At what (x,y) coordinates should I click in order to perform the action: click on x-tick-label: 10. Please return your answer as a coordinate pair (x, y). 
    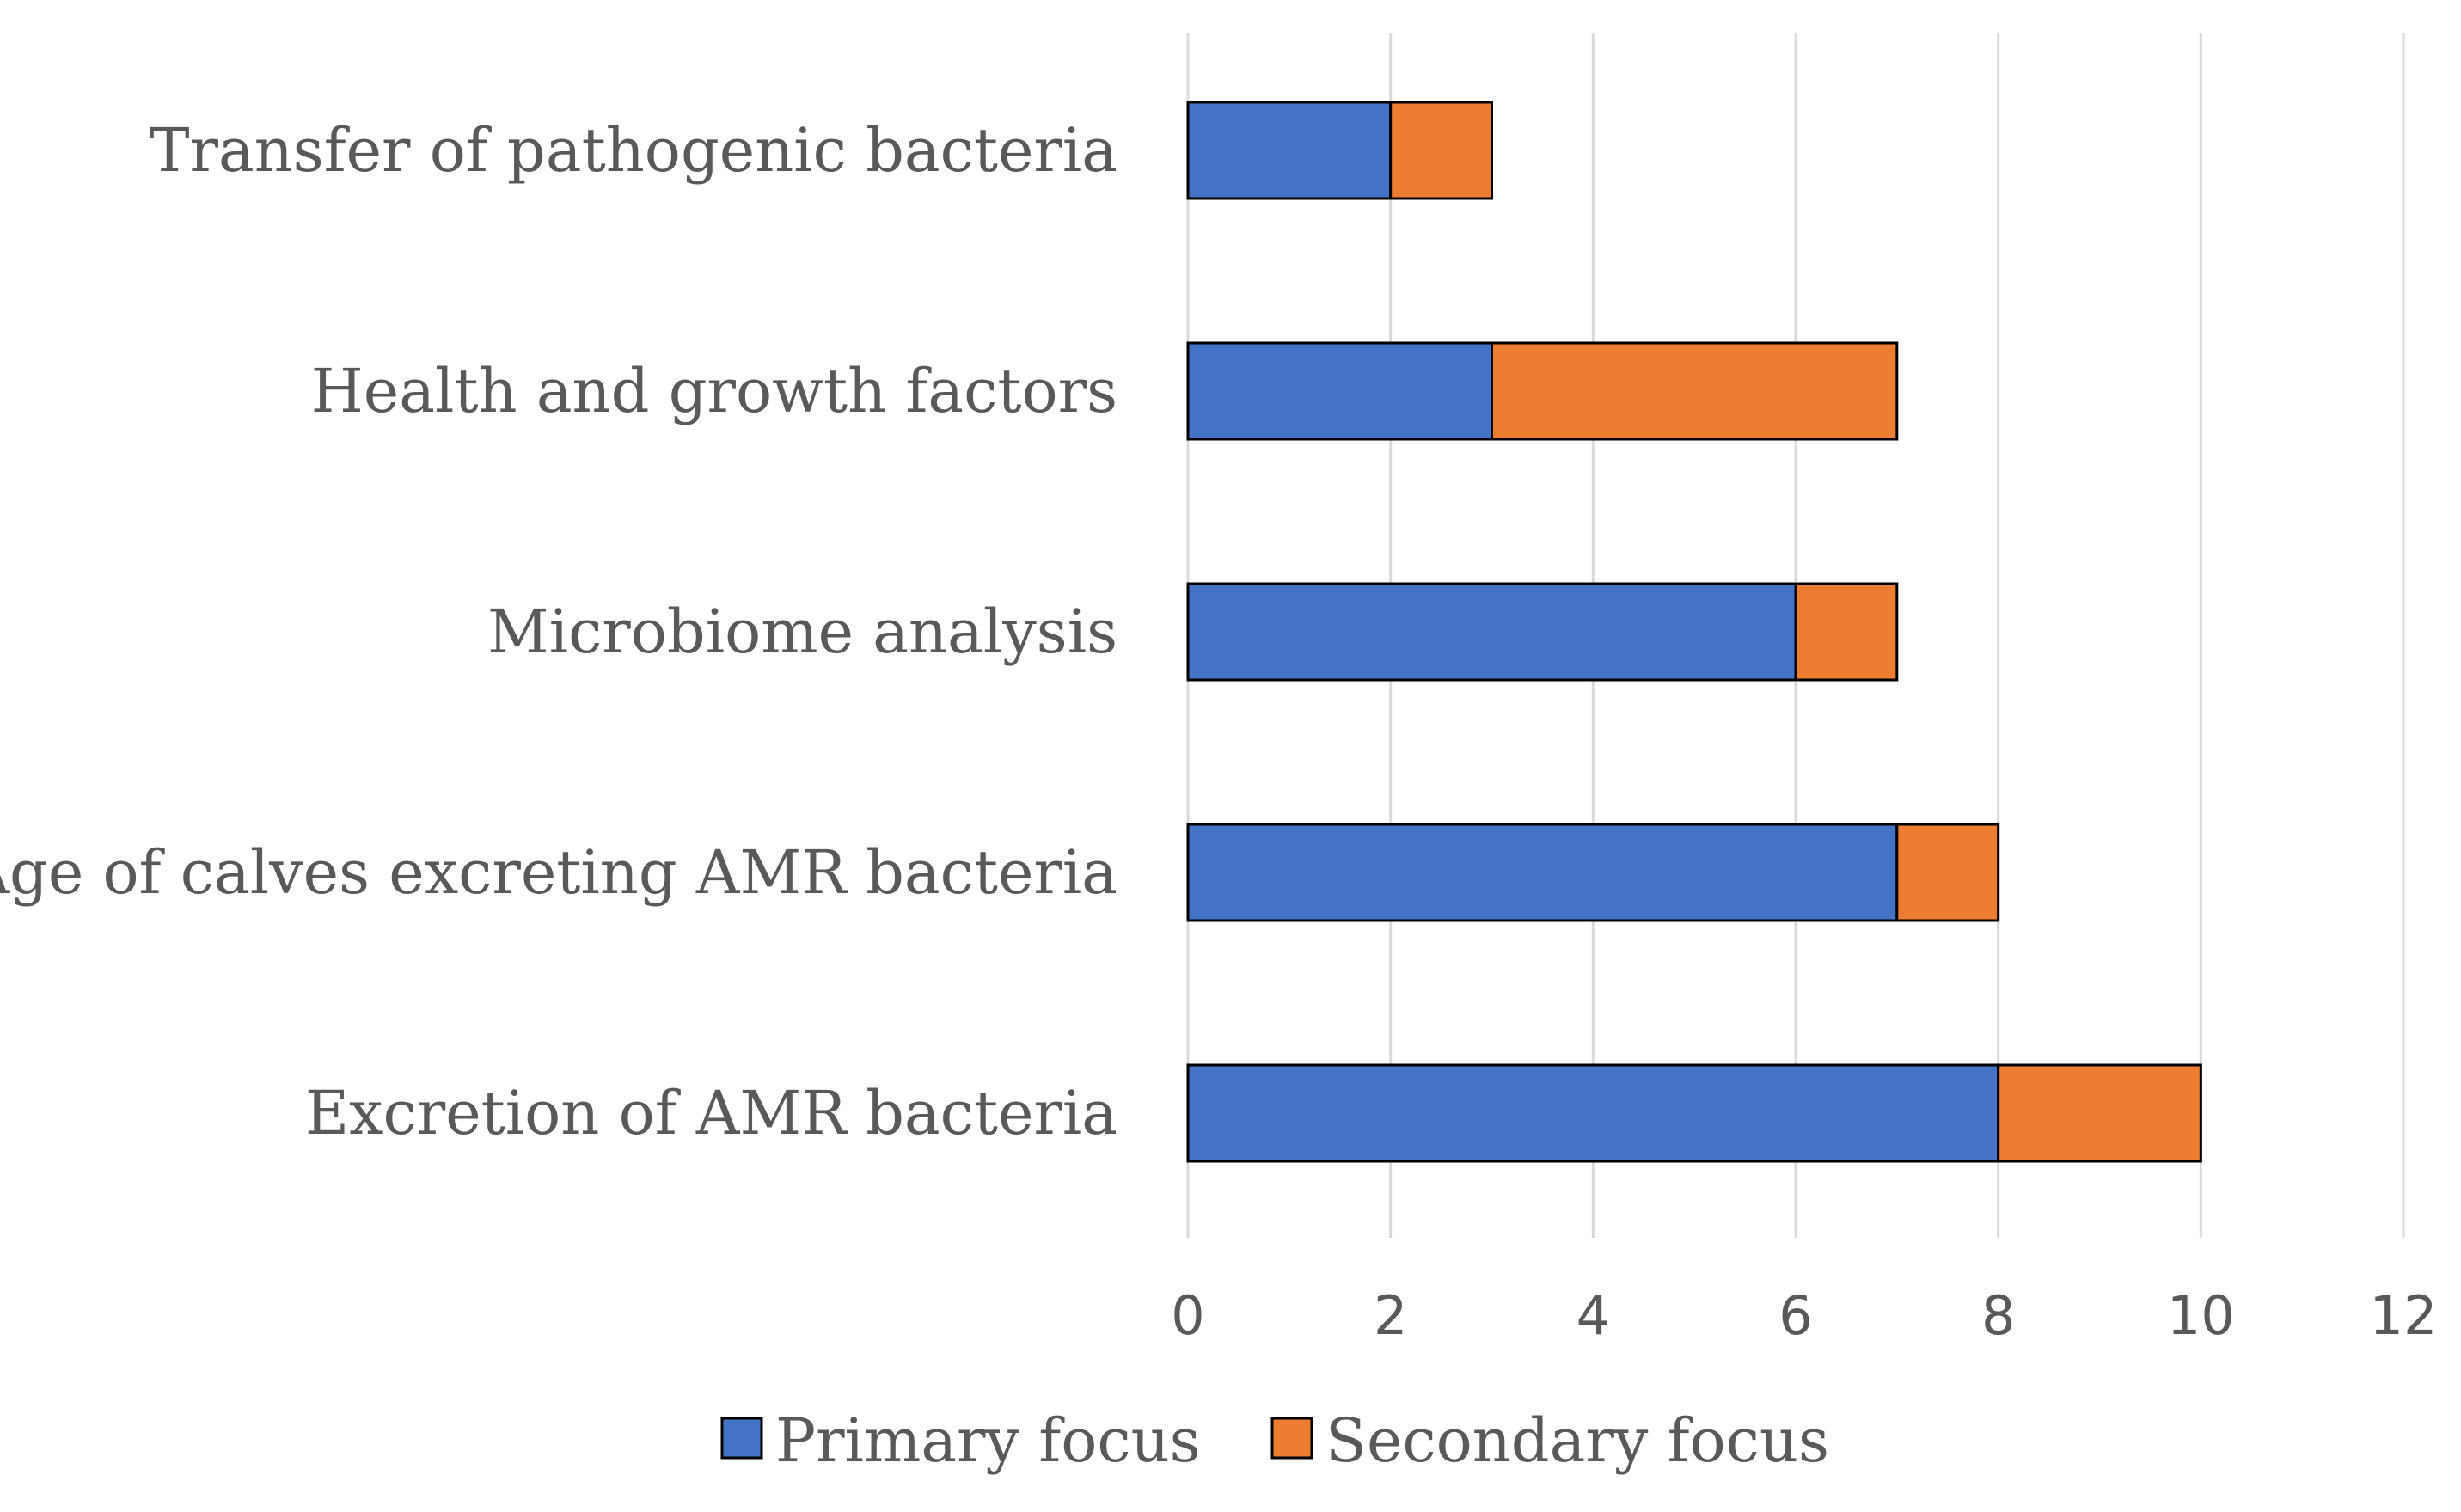
    Looking at the image, I should click on (2201, 1316).